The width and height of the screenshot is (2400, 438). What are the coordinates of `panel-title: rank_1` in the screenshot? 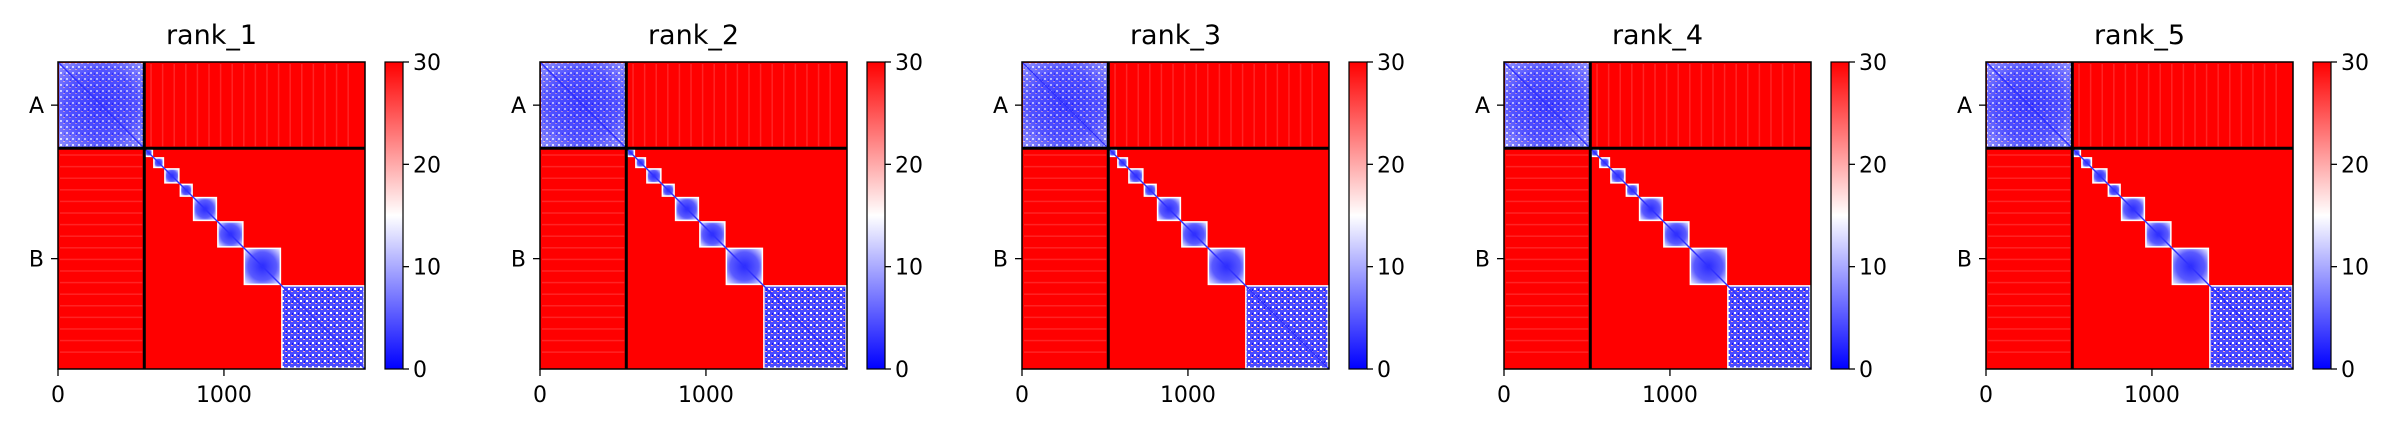 It's located at (211, 35).